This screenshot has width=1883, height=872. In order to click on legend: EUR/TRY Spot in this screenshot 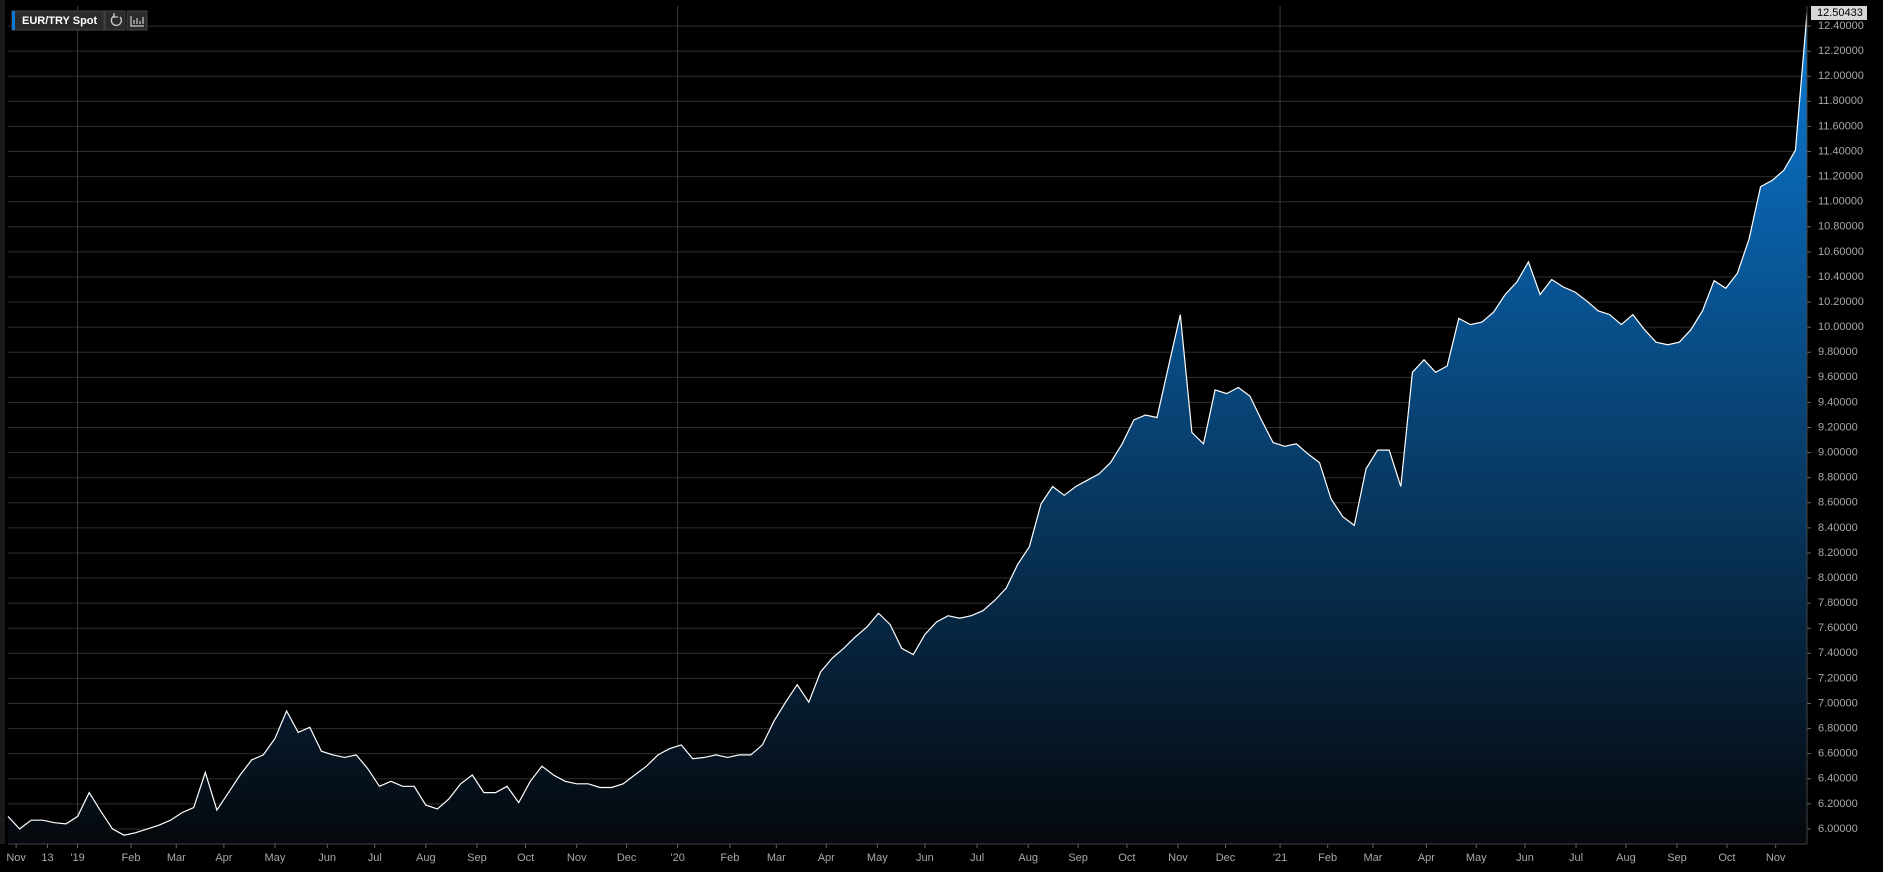, I will do `click(79, 20)`.